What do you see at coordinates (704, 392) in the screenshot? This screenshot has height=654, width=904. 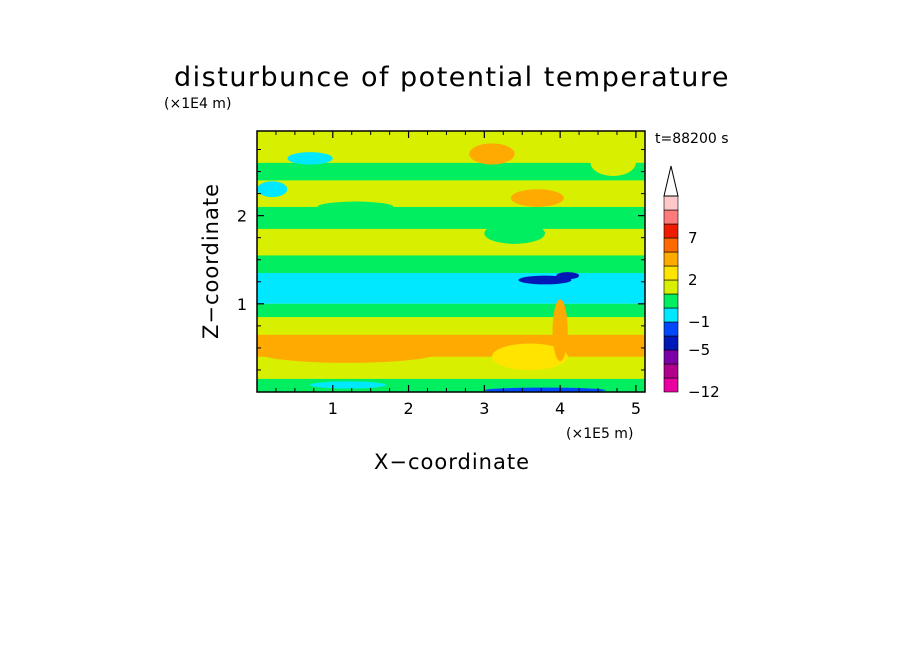 I see `colorbar-label-4: −12` at bounding box center [704, 392].